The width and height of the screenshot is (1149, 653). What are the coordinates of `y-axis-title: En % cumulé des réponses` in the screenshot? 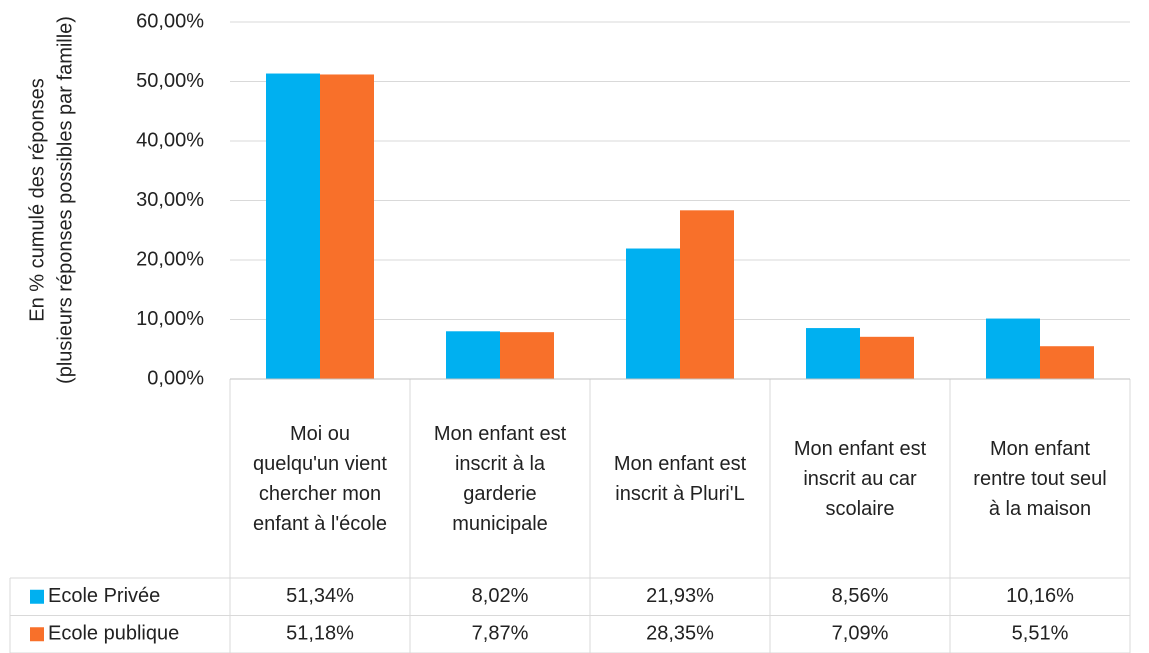 It's located at (37, 199).